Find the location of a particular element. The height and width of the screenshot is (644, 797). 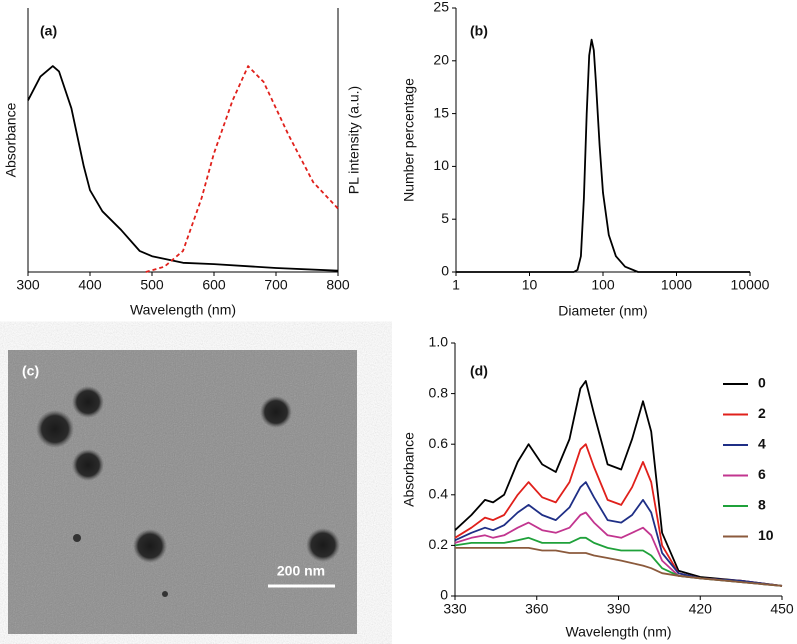

y-tick-label: 1.0 is located at coordinates (439, 342).